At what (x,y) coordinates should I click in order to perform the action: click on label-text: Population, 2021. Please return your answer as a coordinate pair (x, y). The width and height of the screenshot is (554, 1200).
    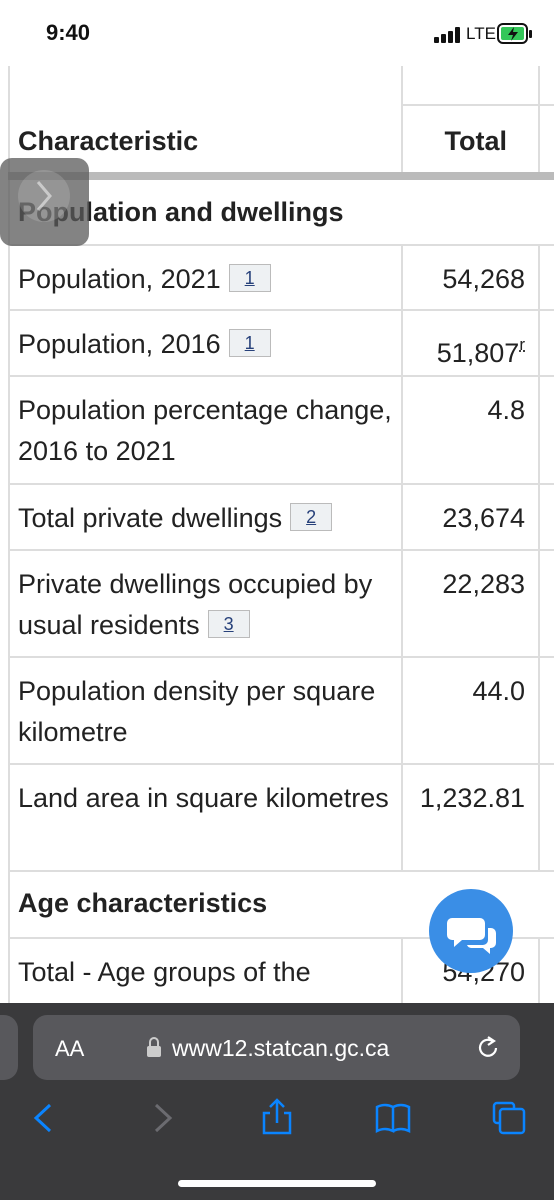
    Looking at the image, I should click on (119, 279).